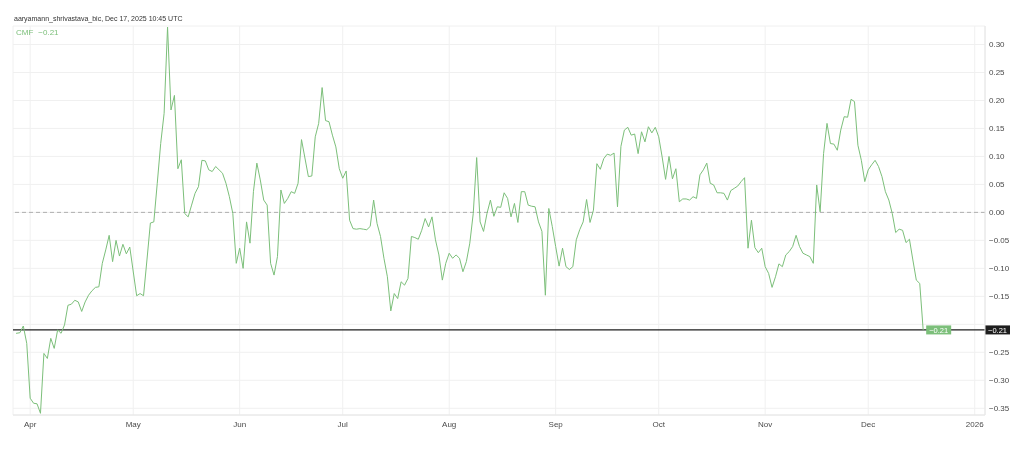 The height and width of the screenshot is (469, 1024). Describe the element at coordinates (997, 73) in the screenshot. I see `y-tick-label: 0.25` at that location.